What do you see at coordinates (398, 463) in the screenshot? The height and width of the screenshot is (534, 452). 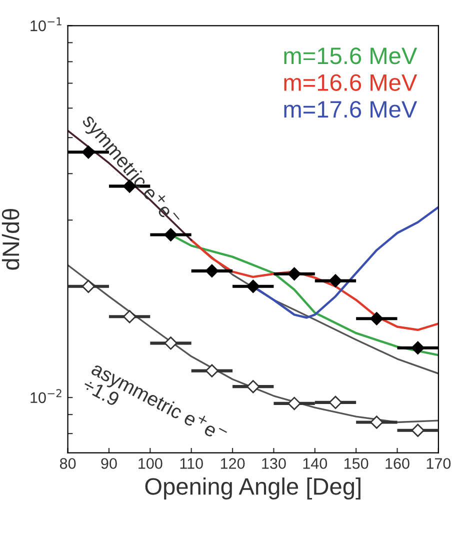 I see `x-tick-label: 160` at bounding box center [398, 463].